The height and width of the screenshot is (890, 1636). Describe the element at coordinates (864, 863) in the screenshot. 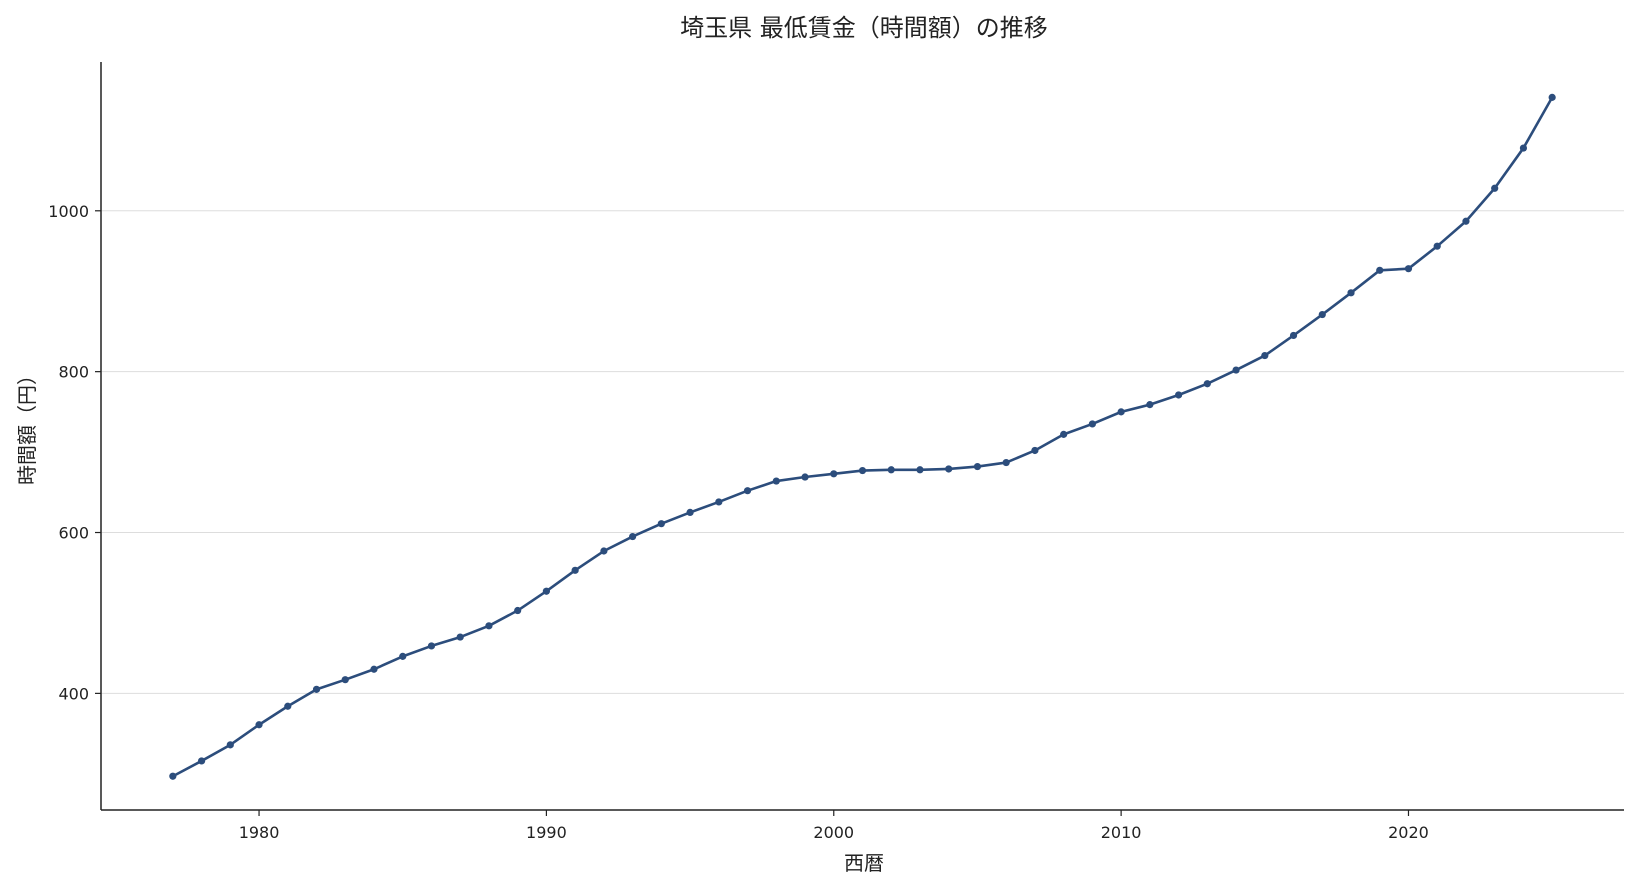

I see `x-axis-label: 西暦` at that location.